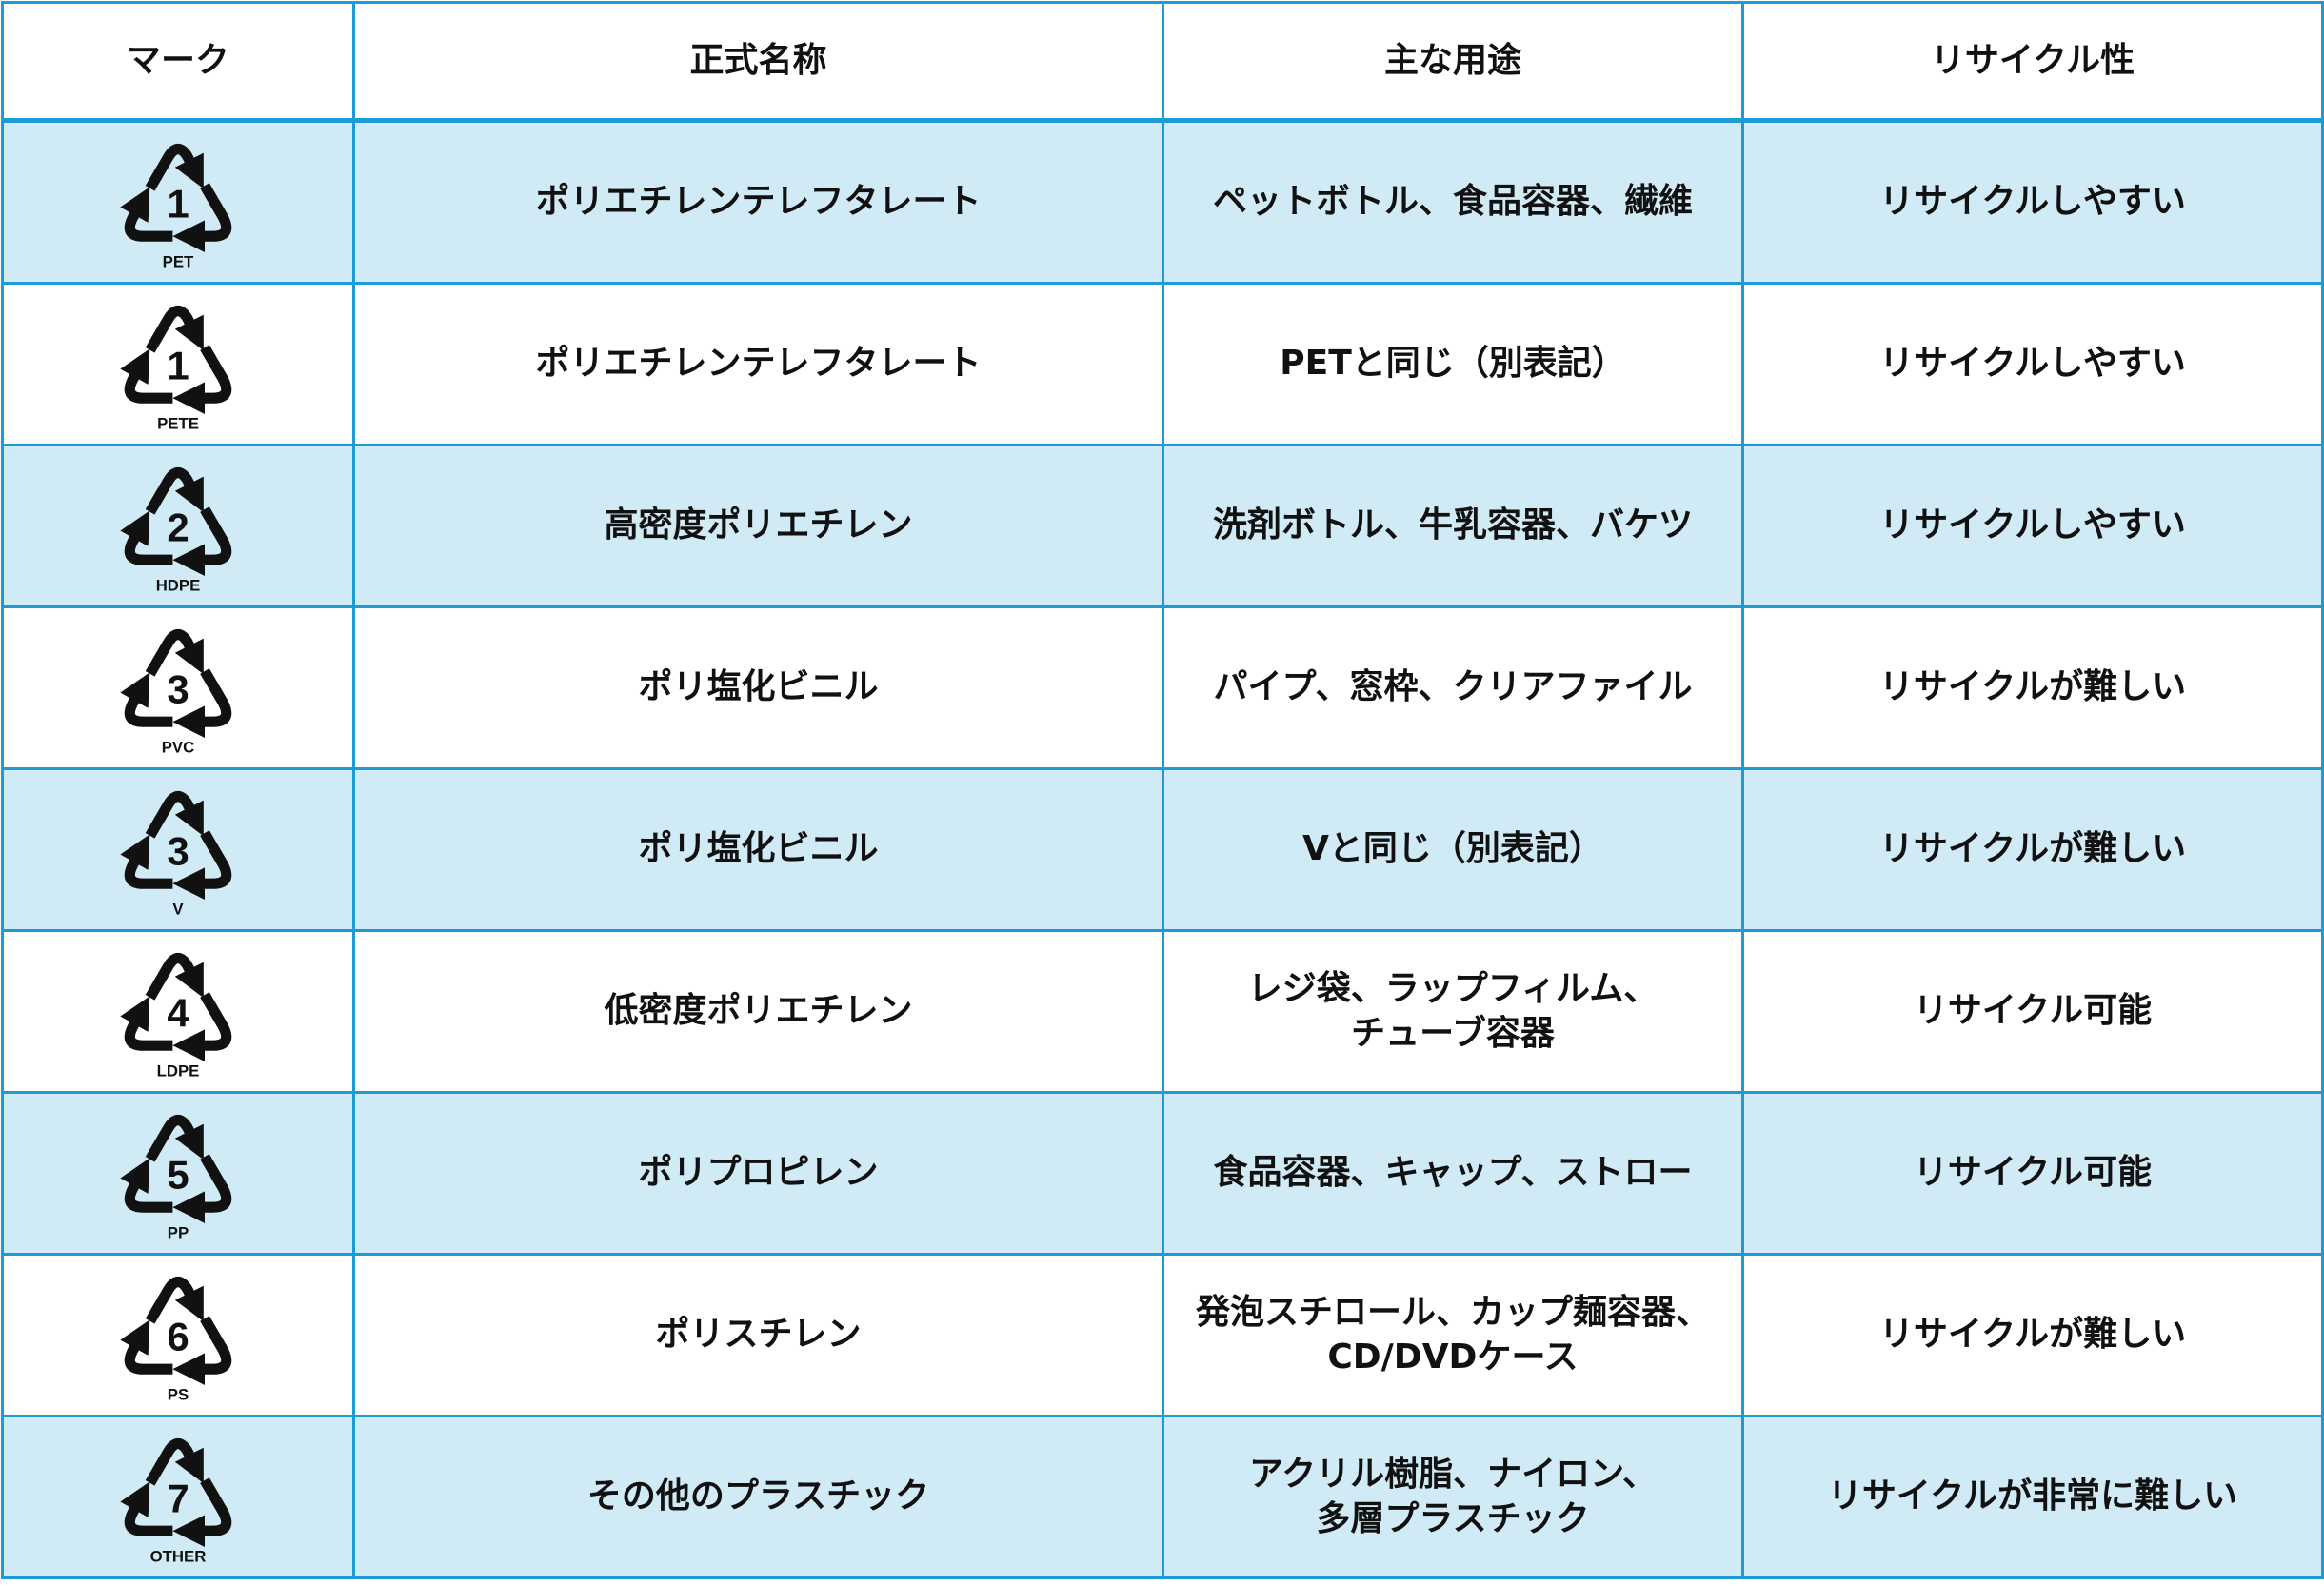 This screenshot has width=2324, height=1586. I want to click on mark-cell: 7 OTHER, so click(178, 1497).